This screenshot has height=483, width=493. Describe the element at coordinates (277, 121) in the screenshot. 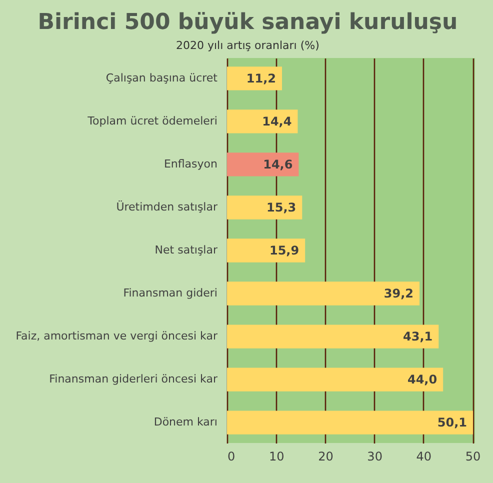

I see `data-label: 14,4` at that location.